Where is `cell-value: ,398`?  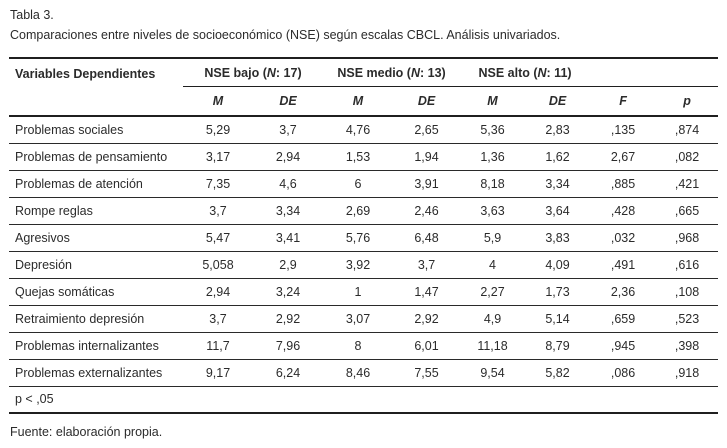 cell-value: ,398 is located at coordinates (687, 346).